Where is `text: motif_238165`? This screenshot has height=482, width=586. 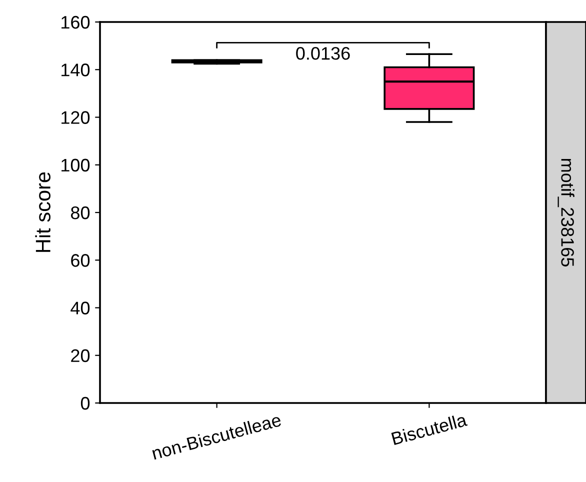
text: motif_238165 is located at coordinates (566, 212).